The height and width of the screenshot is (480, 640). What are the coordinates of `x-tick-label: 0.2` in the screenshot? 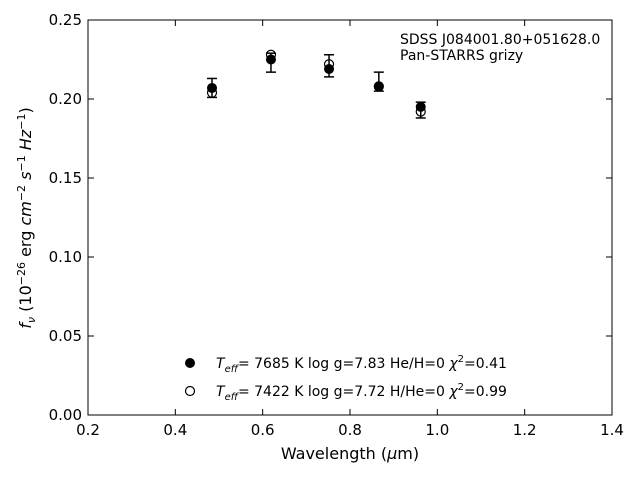 It's located at (88, 430).